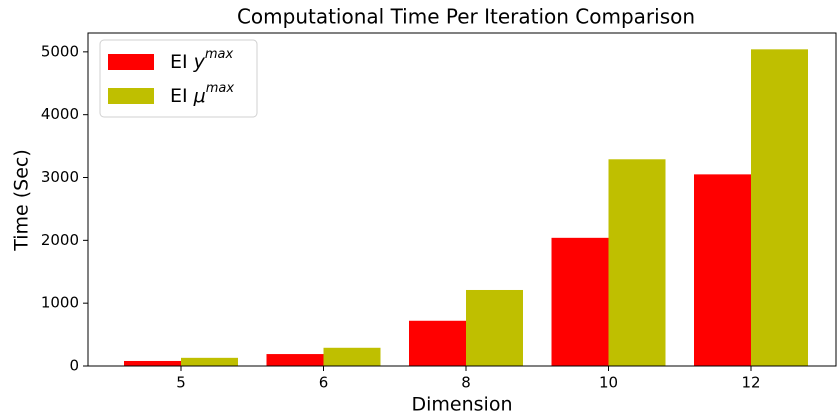  Describe the element at coordinates (60, 177) in the screenshot. I see `y-tick-label: 3000` at that location.